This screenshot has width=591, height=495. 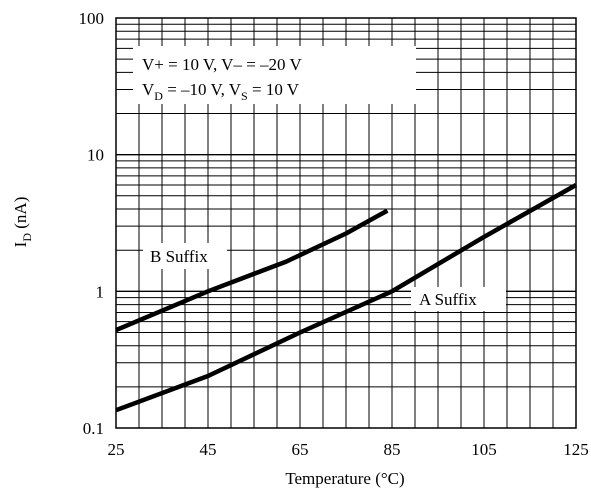 What do you see at coordinates (252, 270) in the screenshot?
I see `b-suffix-series-line` at bounding box center [252, 270].